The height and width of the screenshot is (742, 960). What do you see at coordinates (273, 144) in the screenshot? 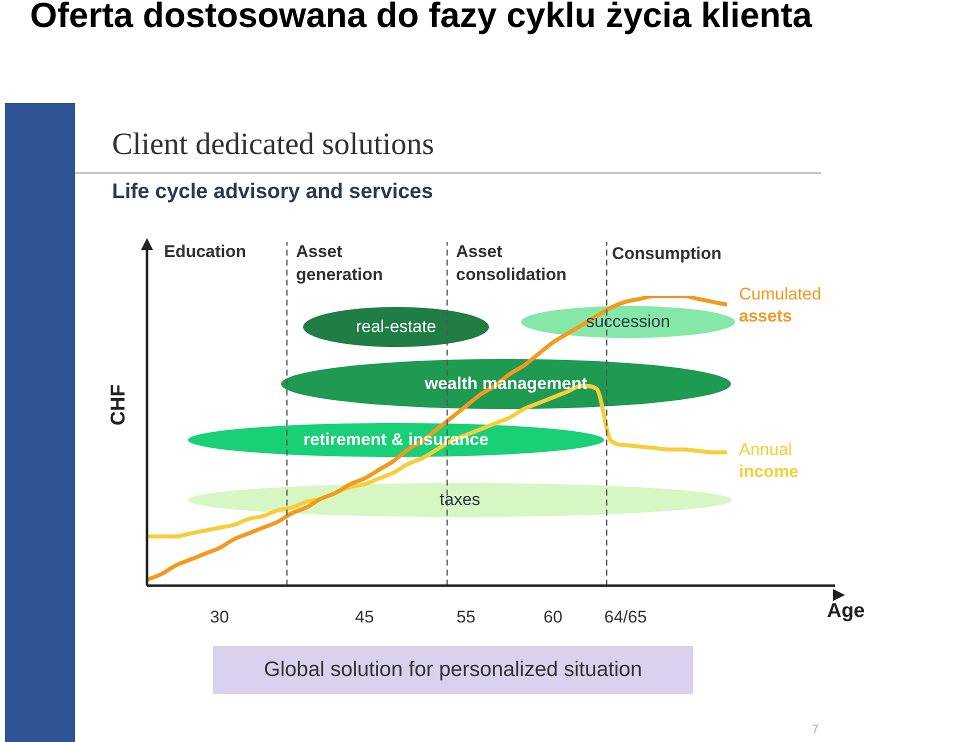
I see `chart-subtitle: Client dedicated solutions` at bounding box center [273, 144].